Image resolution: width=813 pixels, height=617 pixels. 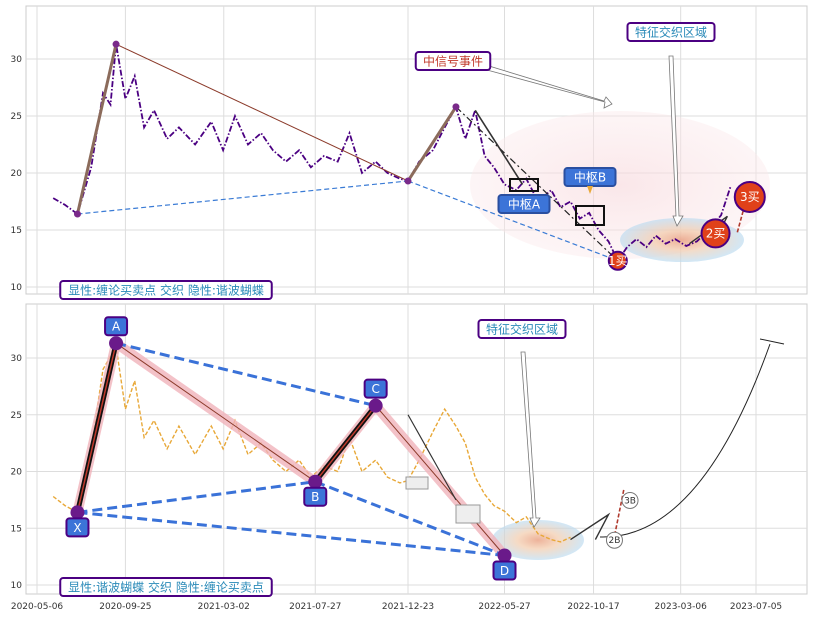 I want to click on harmonic-label: B, so click(x=315, y=497).